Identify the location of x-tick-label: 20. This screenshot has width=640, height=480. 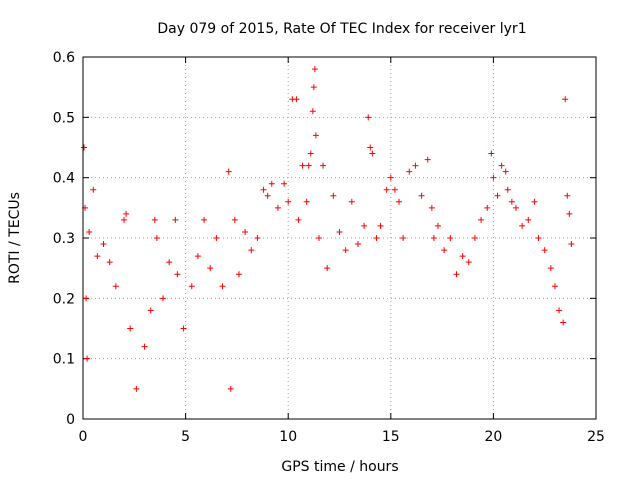
(493, 437).